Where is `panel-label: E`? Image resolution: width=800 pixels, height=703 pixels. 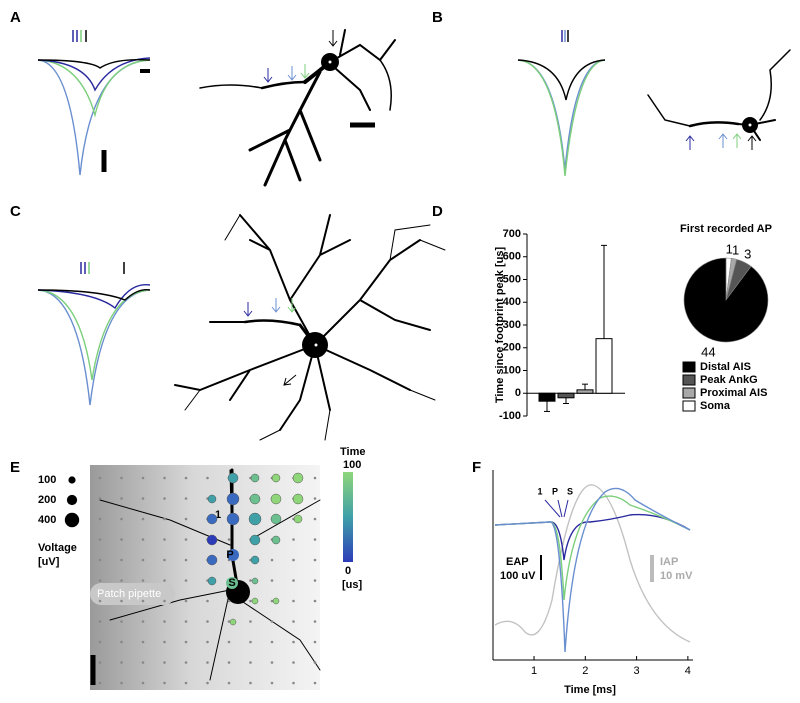 panel-label: E is located at coordinates (15, 467).